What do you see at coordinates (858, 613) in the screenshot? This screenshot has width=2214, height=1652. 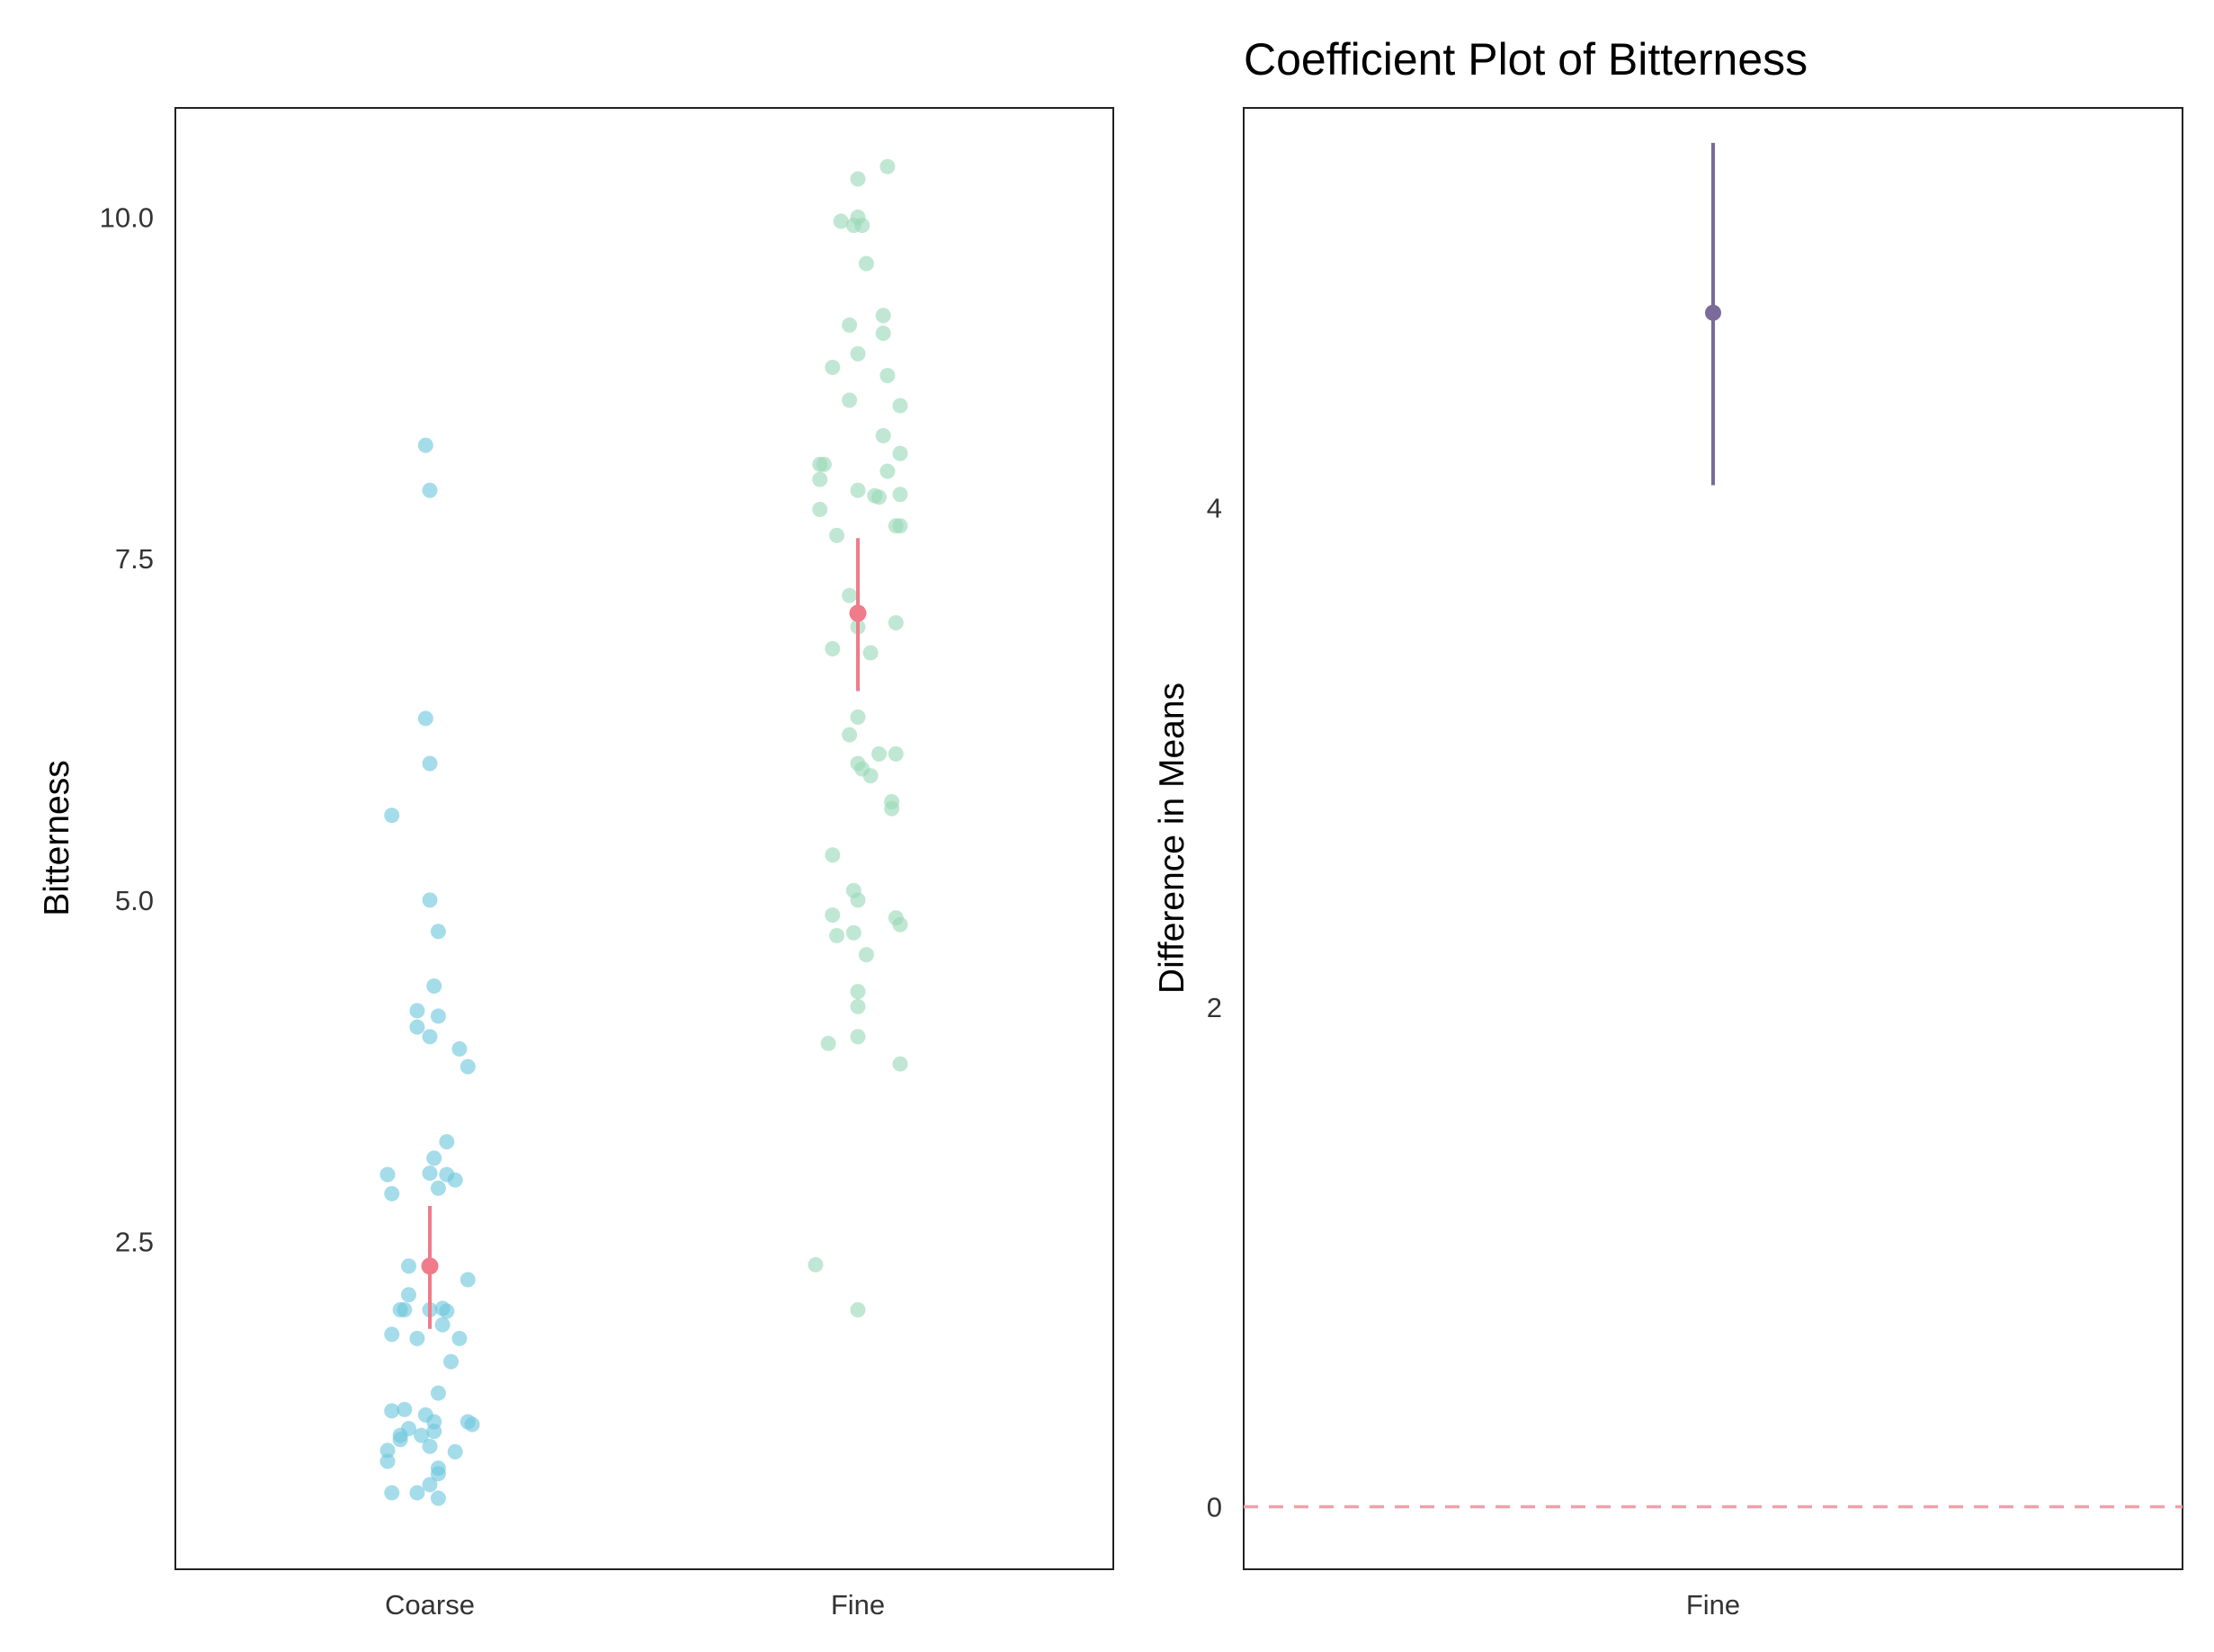 I see `mean-point-fine` at bounding box center [858, 613].